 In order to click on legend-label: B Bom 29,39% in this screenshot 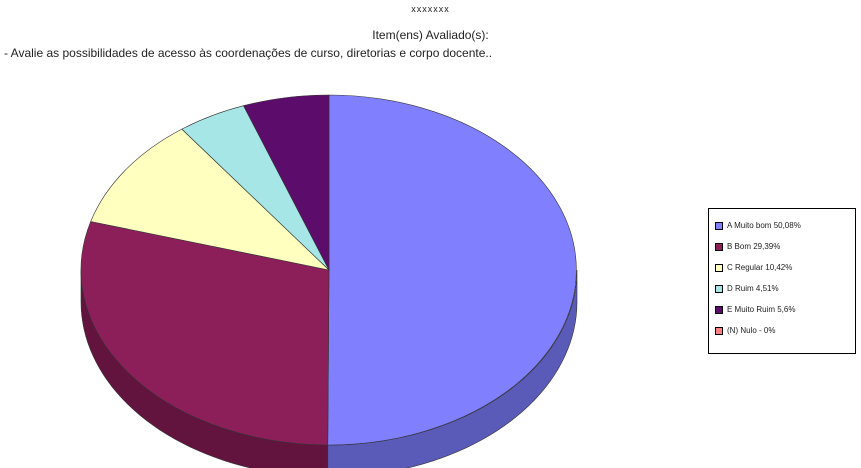, I will do `click(754, 246)`.